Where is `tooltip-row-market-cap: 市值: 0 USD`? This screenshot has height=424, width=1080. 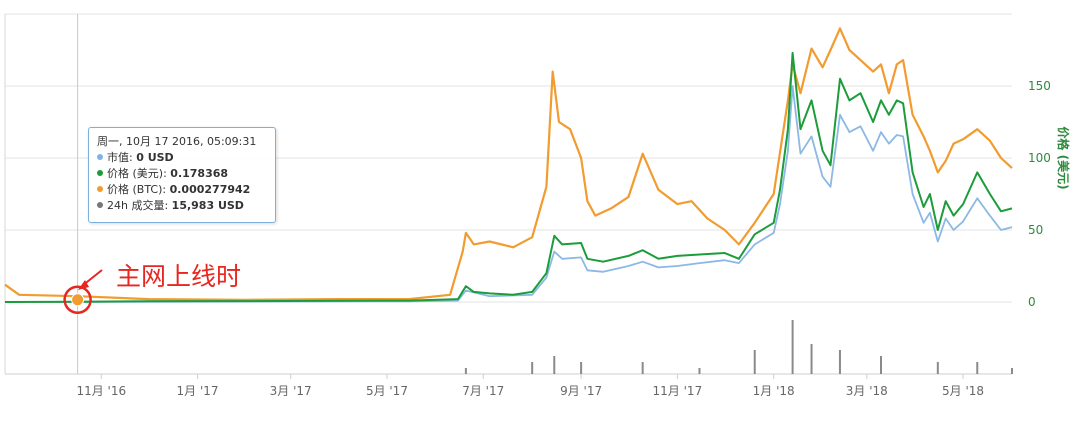
tooltip-row-market-cap: 市值: 0 USD is located at coordinates (182, 158).